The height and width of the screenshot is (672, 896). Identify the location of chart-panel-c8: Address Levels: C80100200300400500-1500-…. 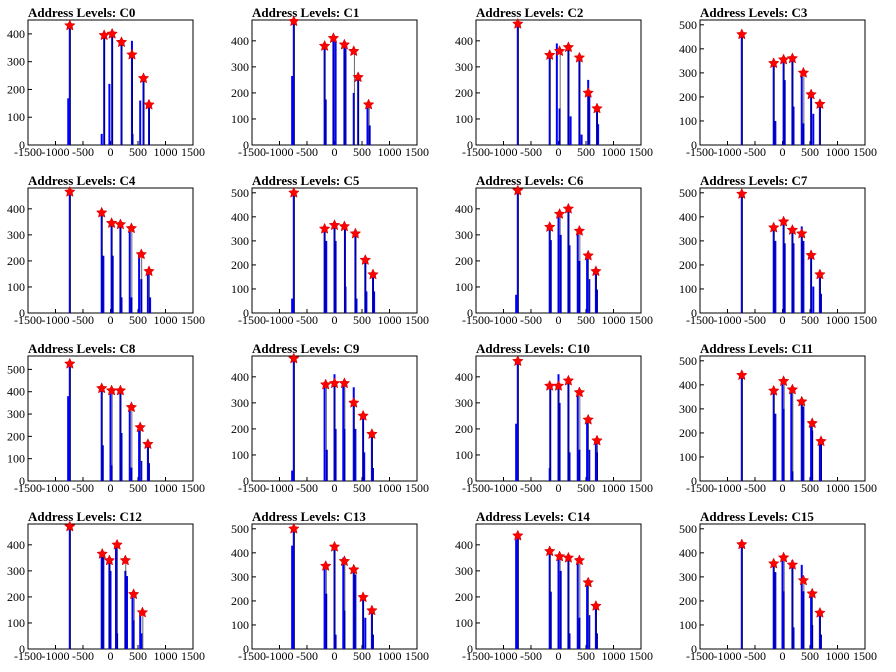
(106, 418).